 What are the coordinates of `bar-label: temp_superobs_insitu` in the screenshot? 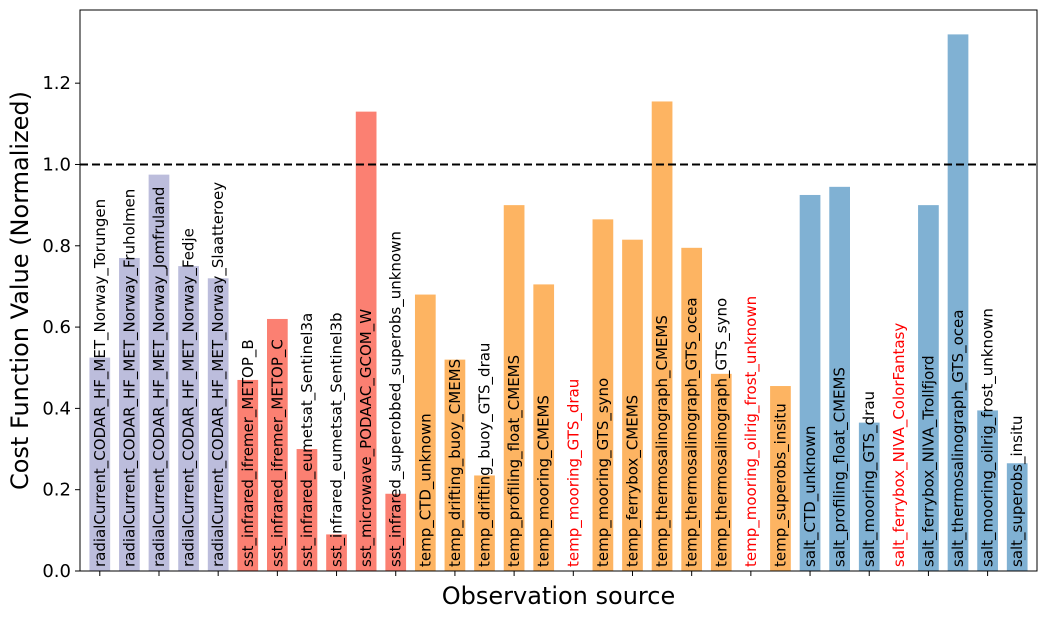 It's located at (780, 485).